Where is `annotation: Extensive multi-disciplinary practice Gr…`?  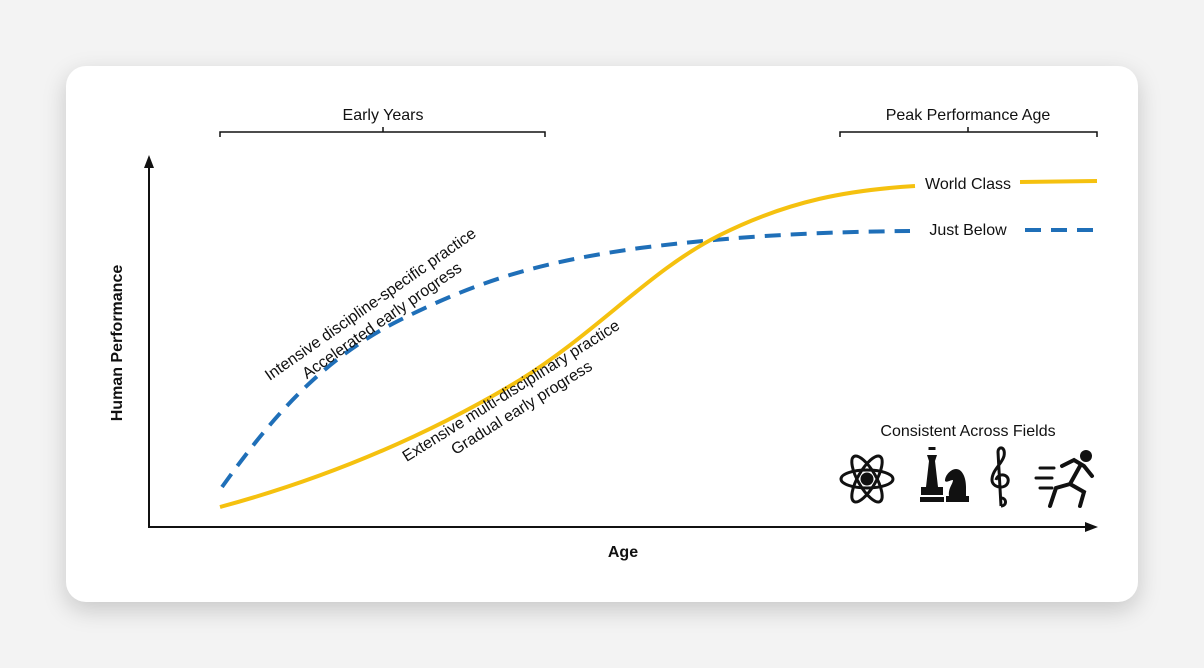 annotation: Extensive multi-disciplinary practice Gr… is located at coordinates (511, 391).